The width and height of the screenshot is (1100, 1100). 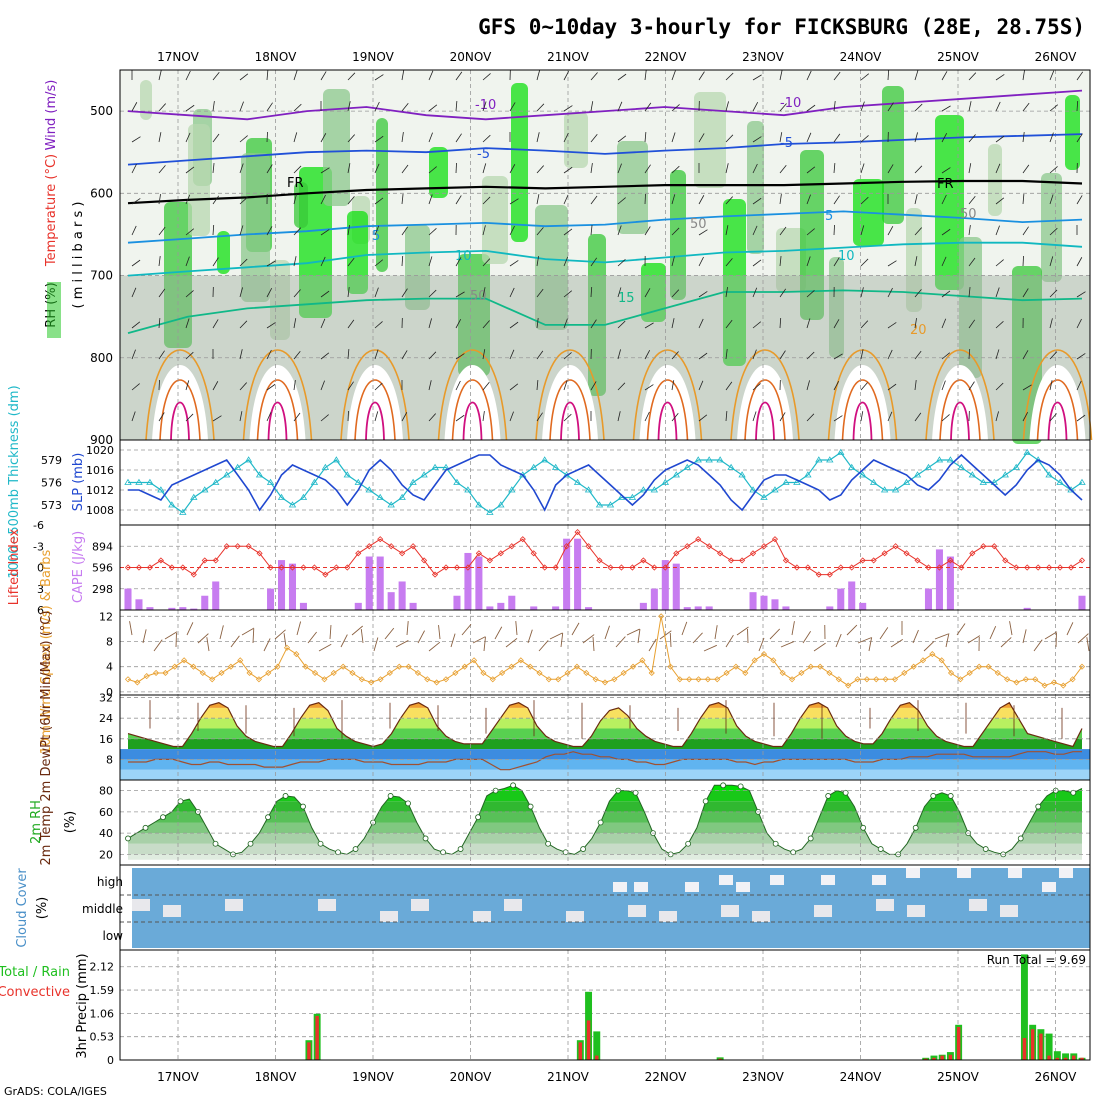 What do you see at coordinates (40, 568) in the screenshot?
I see `li-tick: 0` at bounding box center [40, 568].